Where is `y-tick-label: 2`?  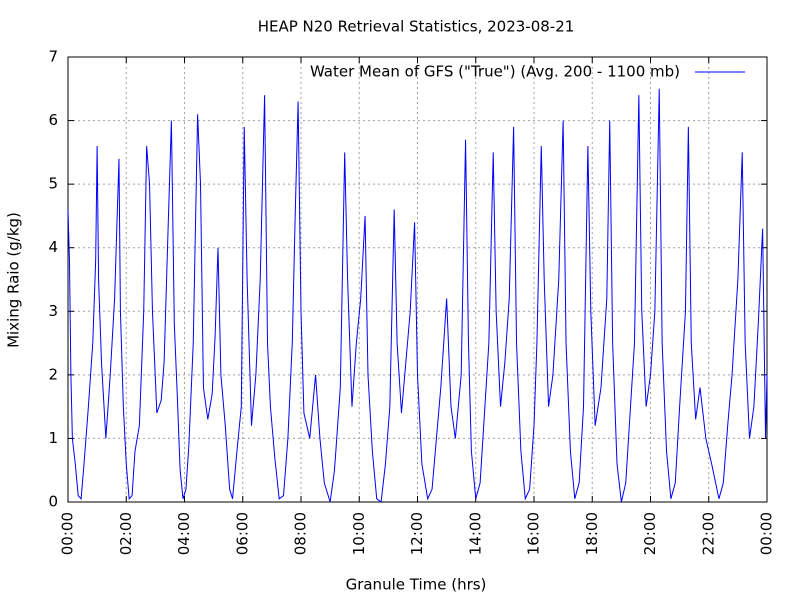
y-tick-label: 2 is located at coordinates (53, 374).